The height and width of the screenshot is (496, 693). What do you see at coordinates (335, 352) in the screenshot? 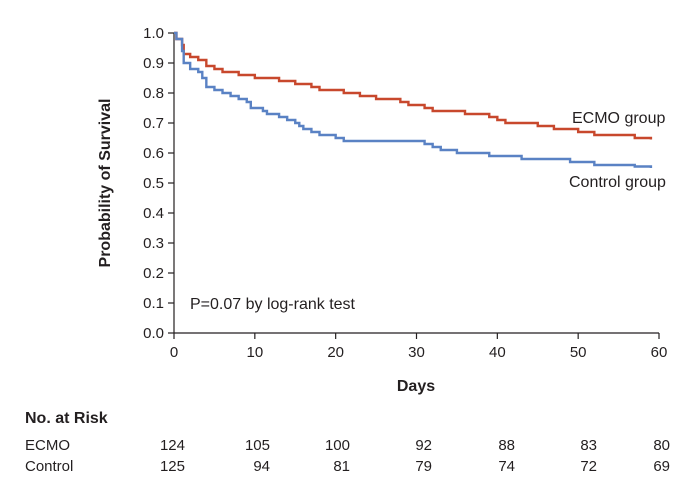
I see `x-tick-label: 20` at bounding box center [335, 352].